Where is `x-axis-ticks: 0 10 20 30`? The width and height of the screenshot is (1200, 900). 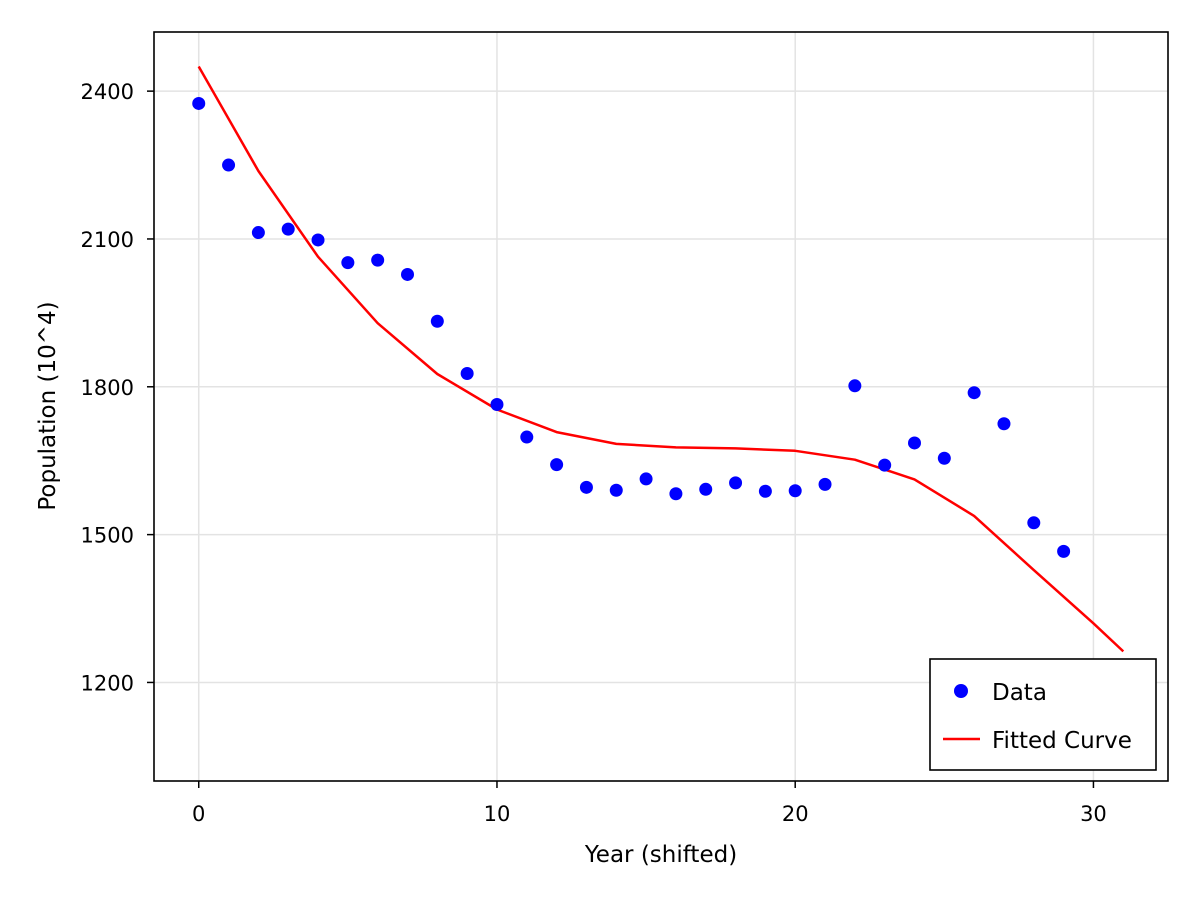
x-axis-ticks: 0 10 20 30 is located at coordinates (649, 803).